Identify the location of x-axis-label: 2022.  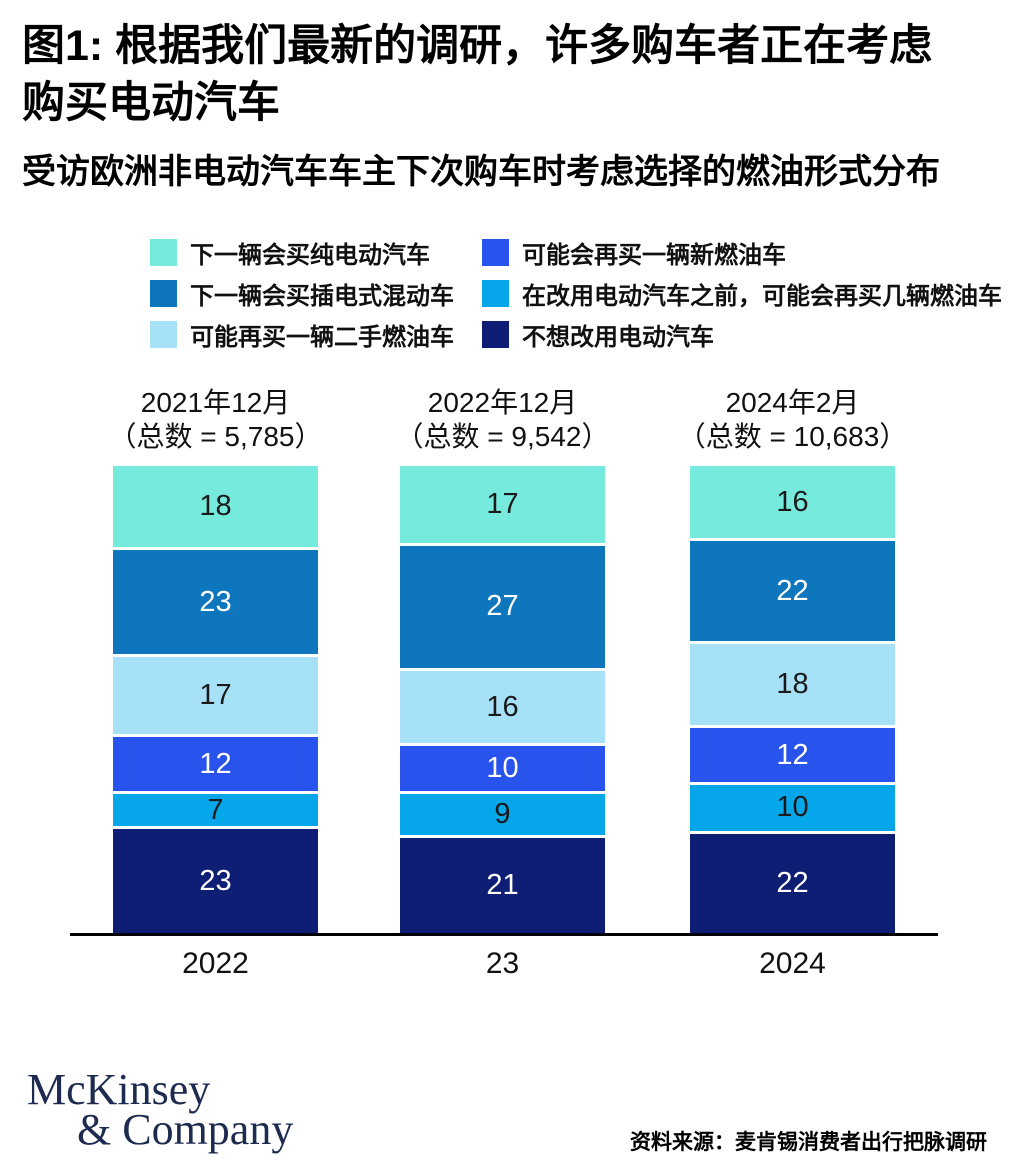
(215, 963).